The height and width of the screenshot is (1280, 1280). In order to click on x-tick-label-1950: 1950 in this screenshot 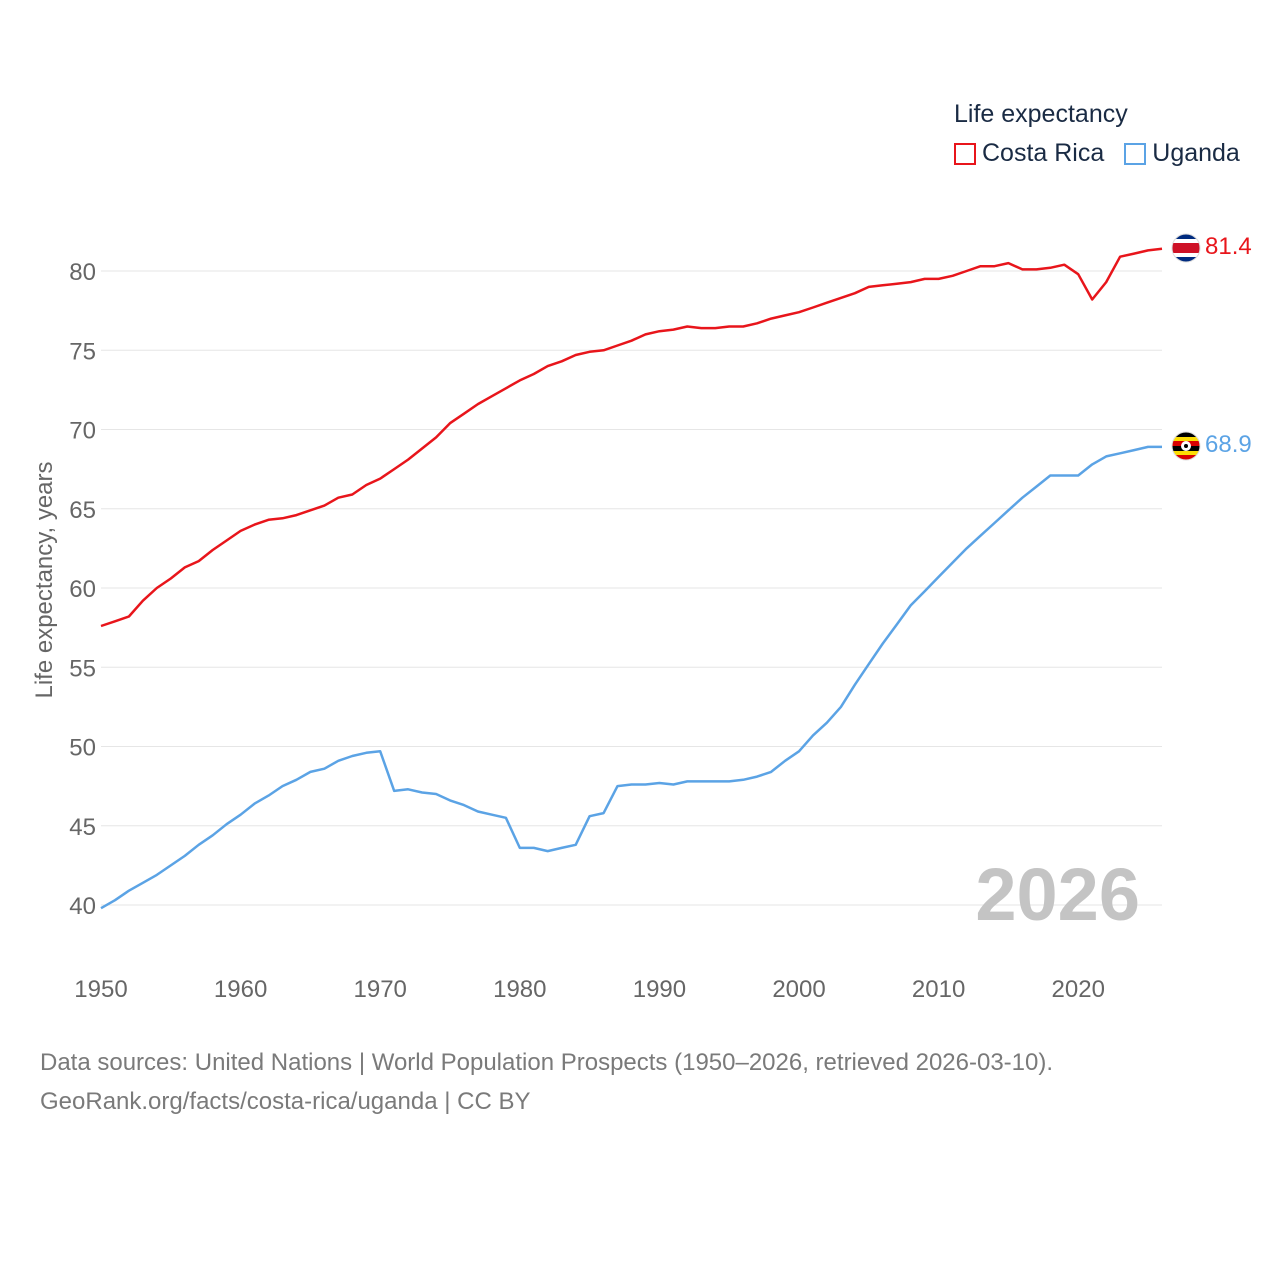, I will do `click(100, 989)`.